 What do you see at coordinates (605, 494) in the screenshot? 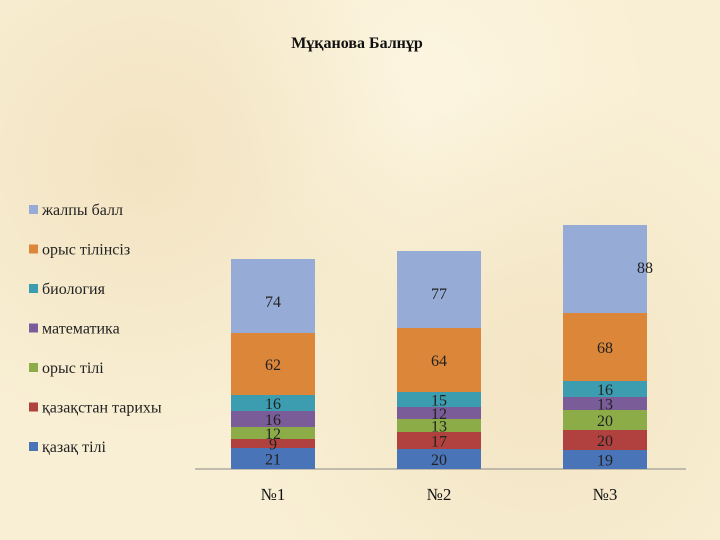
I see `category-label: №3` at bounding box center [605, 494].